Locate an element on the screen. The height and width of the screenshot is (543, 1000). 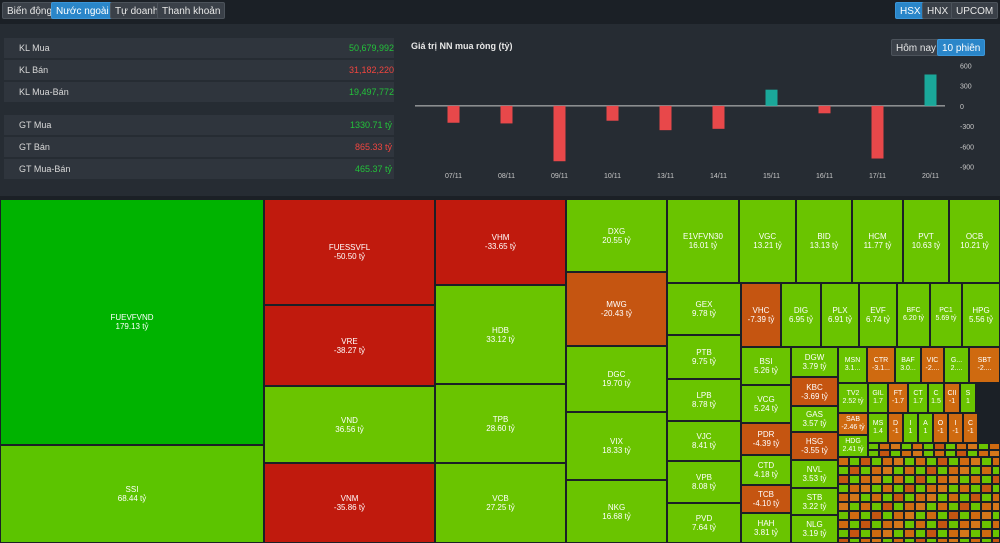
treemap-cell: CT 1.7 is located at coordinates (918, 398).